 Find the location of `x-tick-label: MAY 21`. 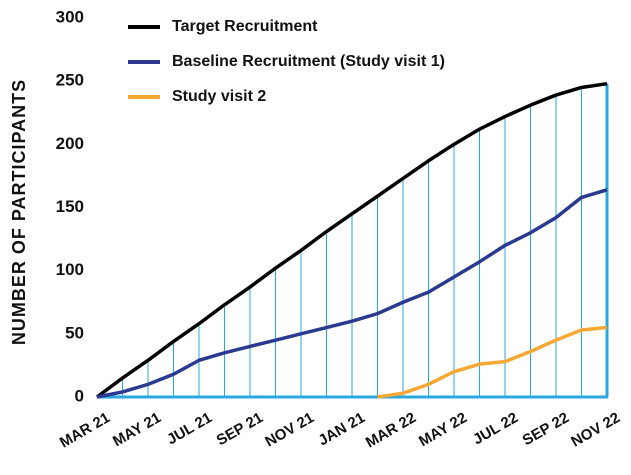

x-tick-label: MAY 21 is located at coordinates (137, 429).